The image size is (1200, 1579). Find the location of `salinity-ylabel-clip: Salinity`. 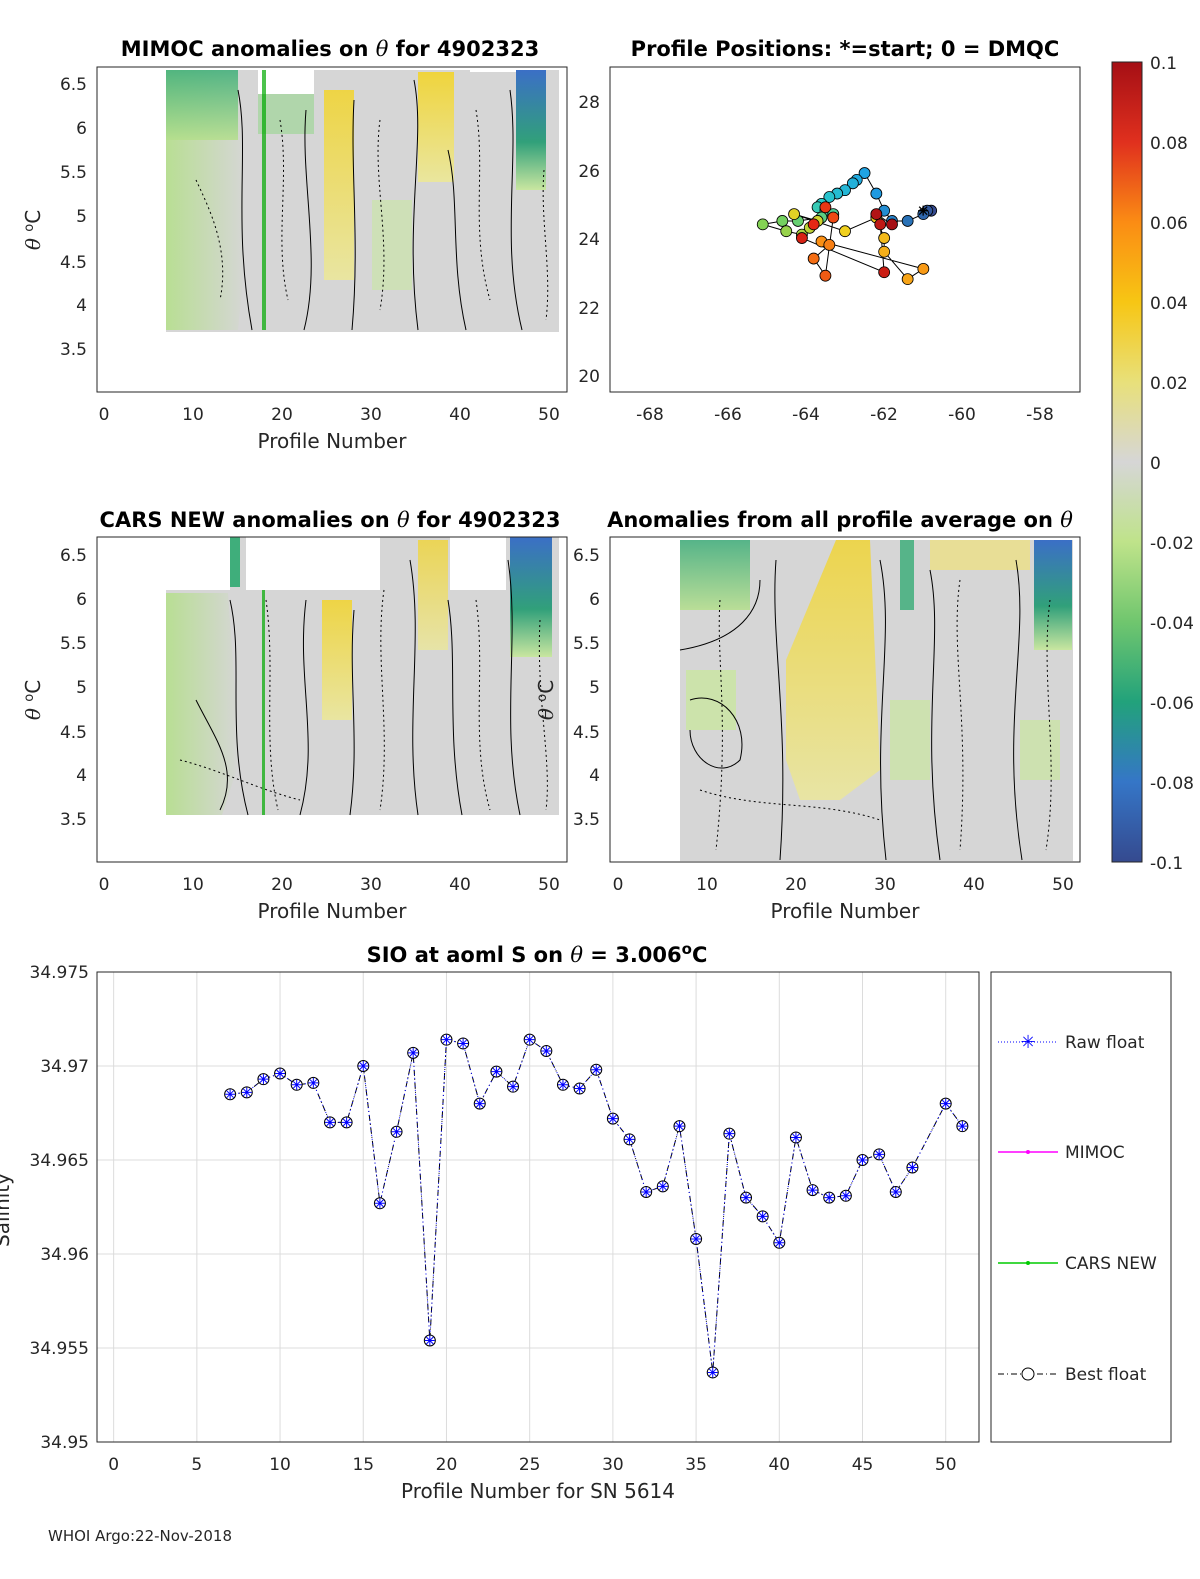

salinity-ylabel-clip: Salinity is located at coordinates (7, 1210).